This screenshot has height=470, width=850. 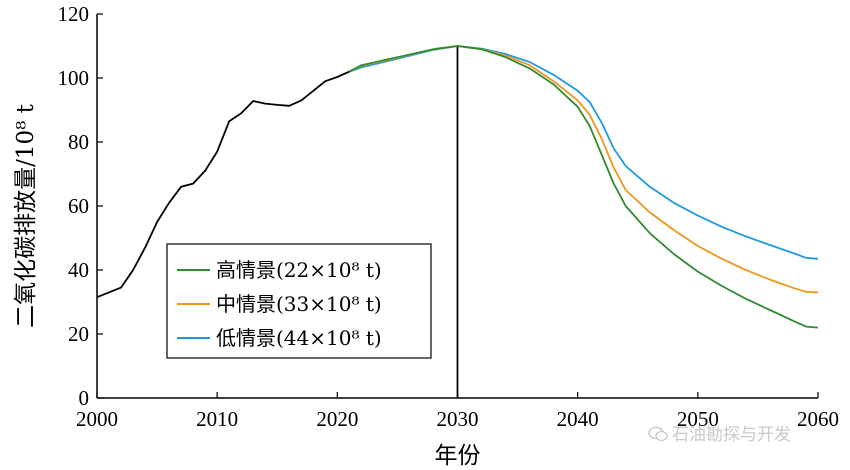 I want to click on y-tick-label: 100, so click(x=74, y=78).